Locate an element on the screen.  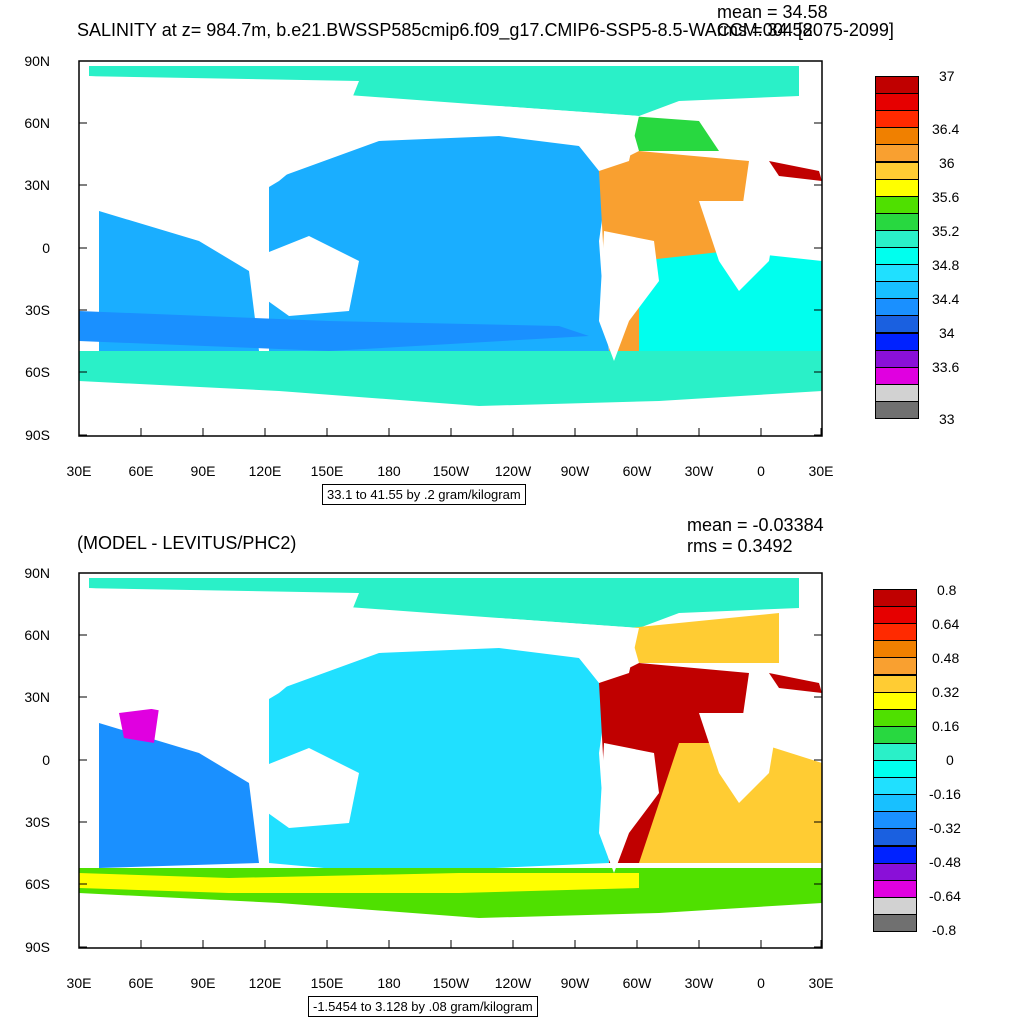
top-cb-label: 36.4 is located at coordinates (946, 129).